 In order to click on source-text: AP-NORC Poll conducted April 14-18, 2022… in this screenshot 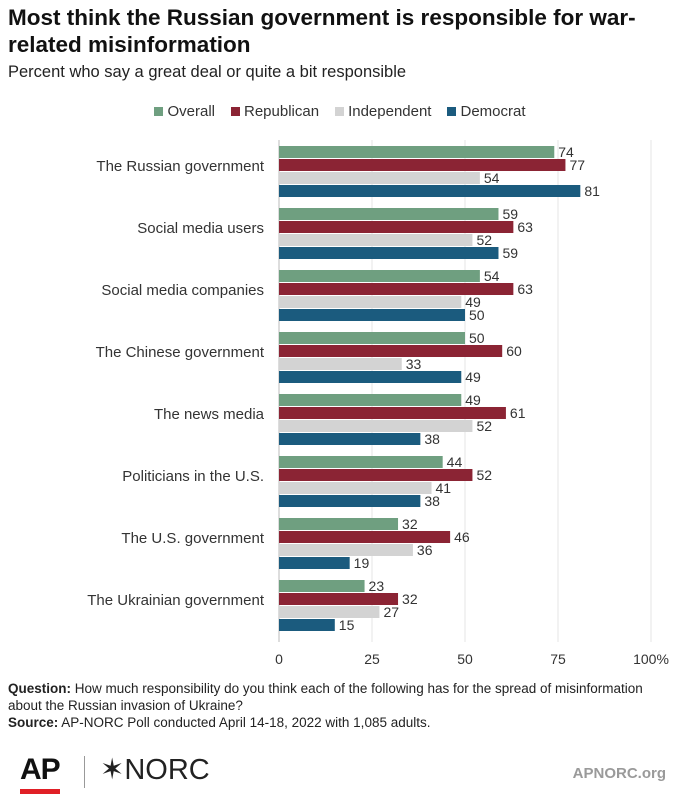, I will do `click(246, 722)`.